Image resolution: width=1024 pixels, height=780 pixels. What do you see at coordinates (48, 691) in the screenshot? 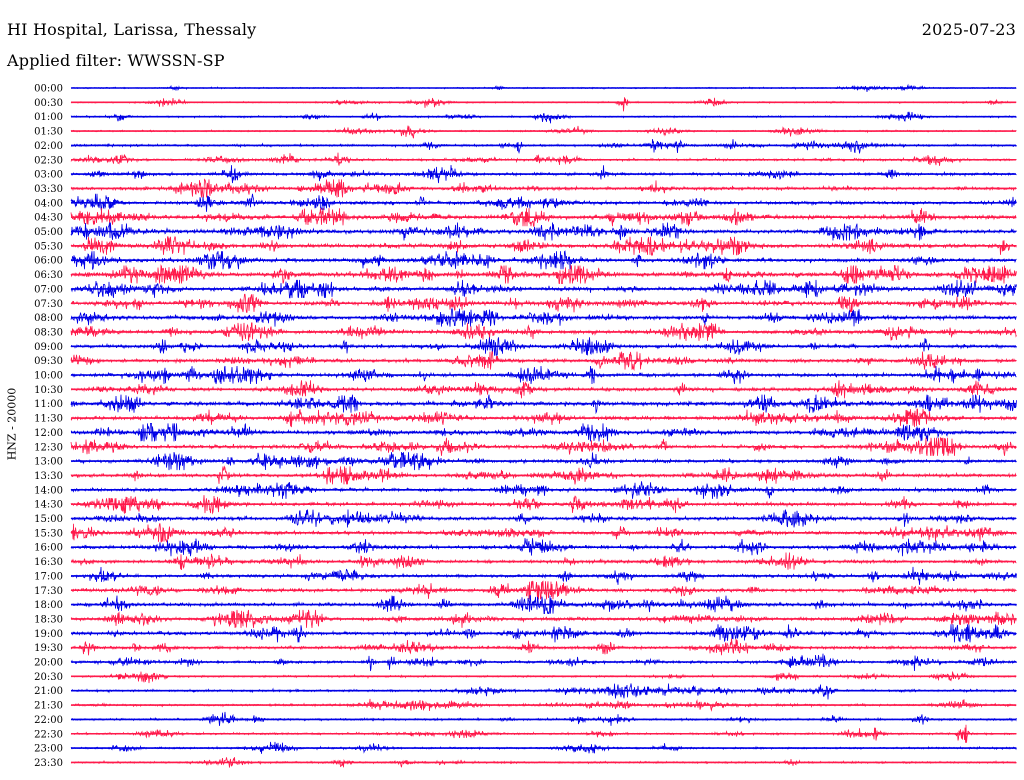
I see `time-tick-label: 21:00` at bounding box center [48, 691].